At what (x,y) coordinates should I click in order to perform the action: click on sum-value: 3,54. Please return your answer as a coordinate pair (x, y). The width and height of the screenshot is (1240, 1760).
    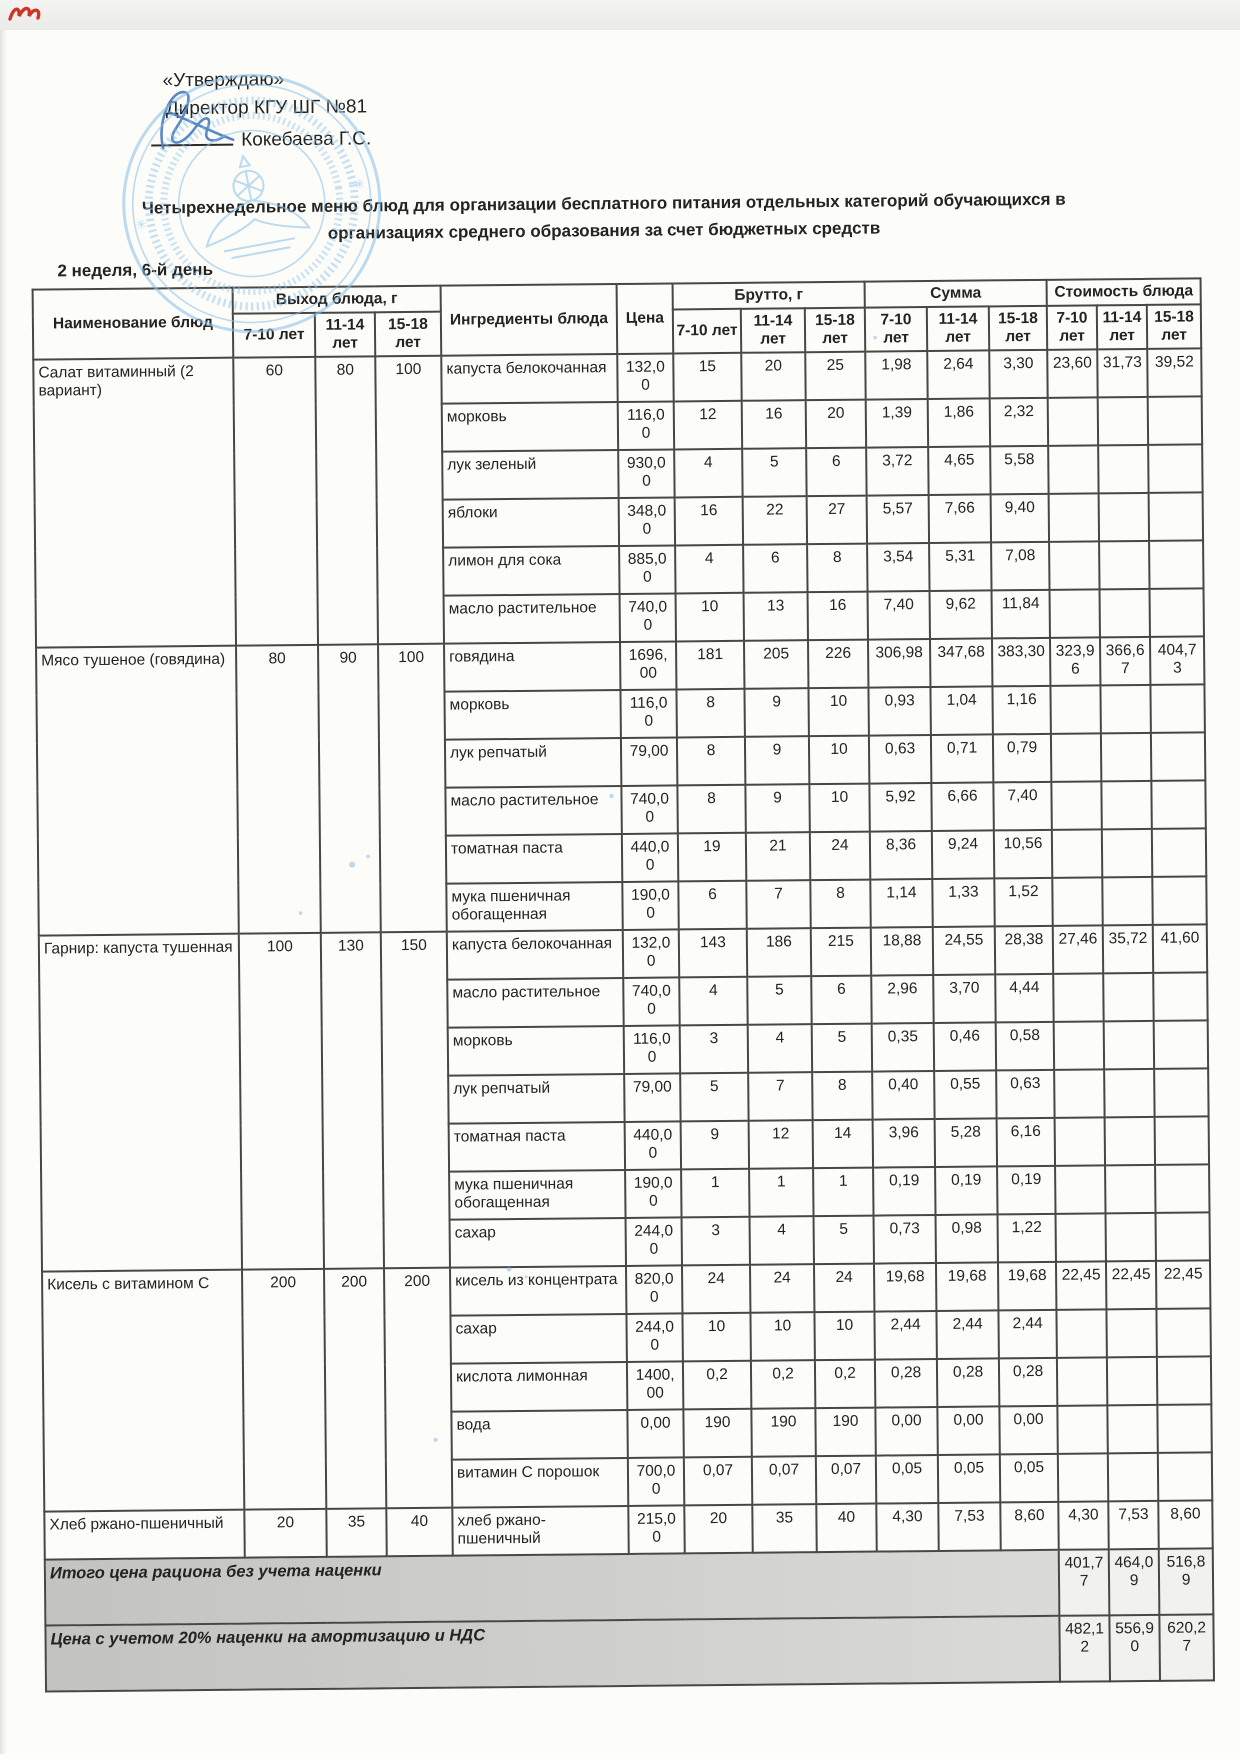
    Looking at the image, I should click on (898, 567).